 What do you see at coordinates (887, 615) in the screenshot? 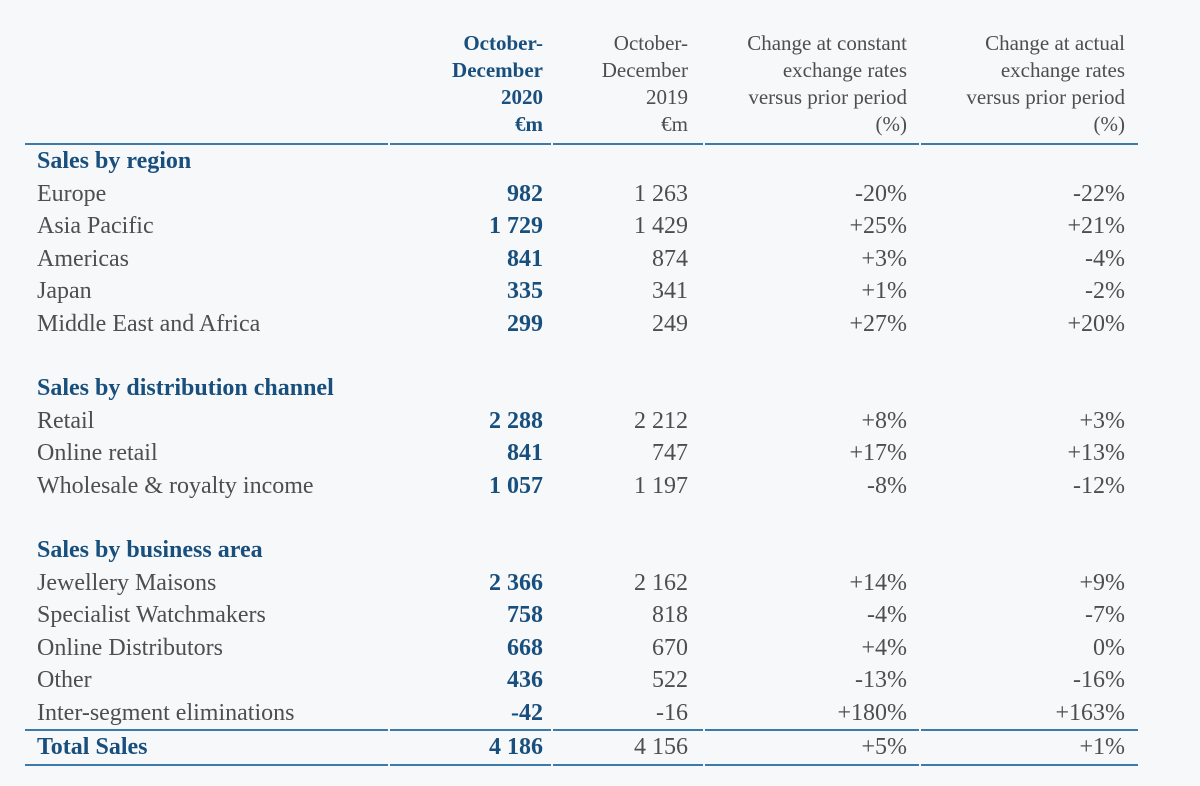
I see `change-constant-cell: -4%` at bounding box center [887, 615].